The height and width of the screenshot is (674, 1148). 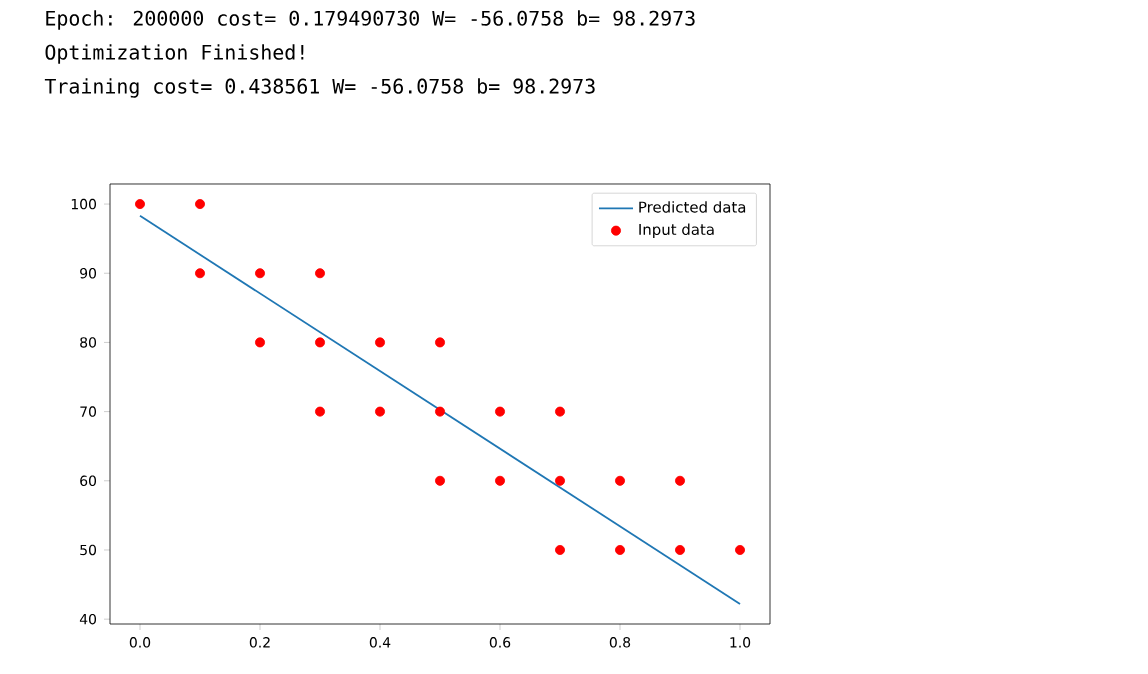 I want to click on text: Epoch: 200000 cost= 0.179490730 W= -56.0758 b= 98.2973, so click(x=370, y=20).